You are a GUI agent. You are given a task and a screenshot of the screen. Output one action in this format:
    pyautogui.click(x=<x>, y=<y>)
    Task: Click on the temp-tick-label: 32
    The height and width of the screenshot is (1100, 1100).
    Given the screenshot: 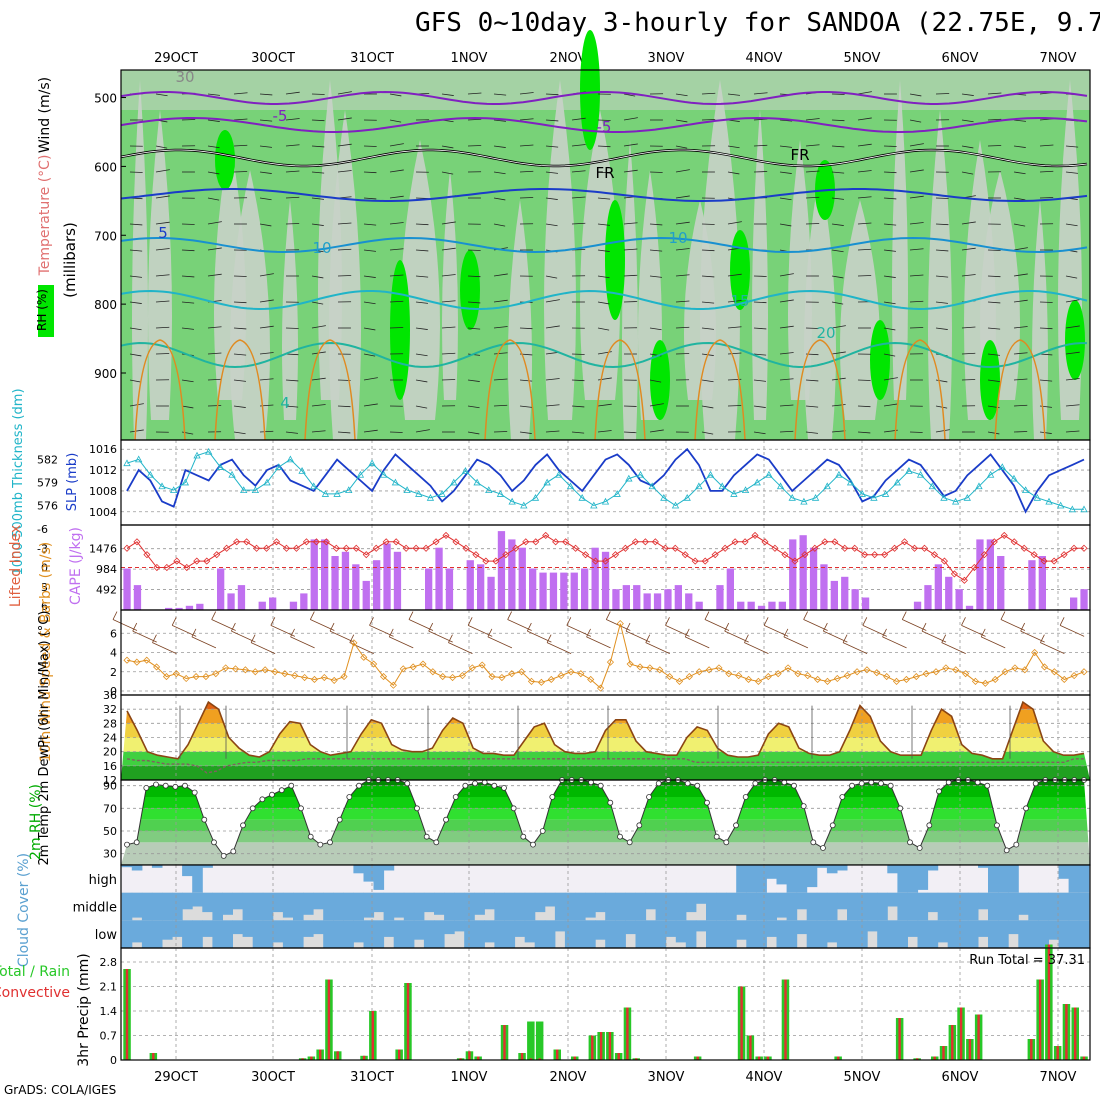 What is the action you would take?
    pyautogui.click(x=110, y=709)
    